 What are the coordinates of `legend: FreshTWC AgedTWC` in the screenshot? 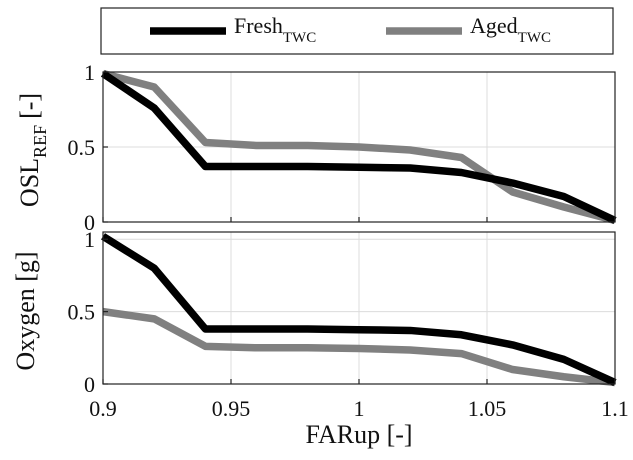 It's located at (357, 31).